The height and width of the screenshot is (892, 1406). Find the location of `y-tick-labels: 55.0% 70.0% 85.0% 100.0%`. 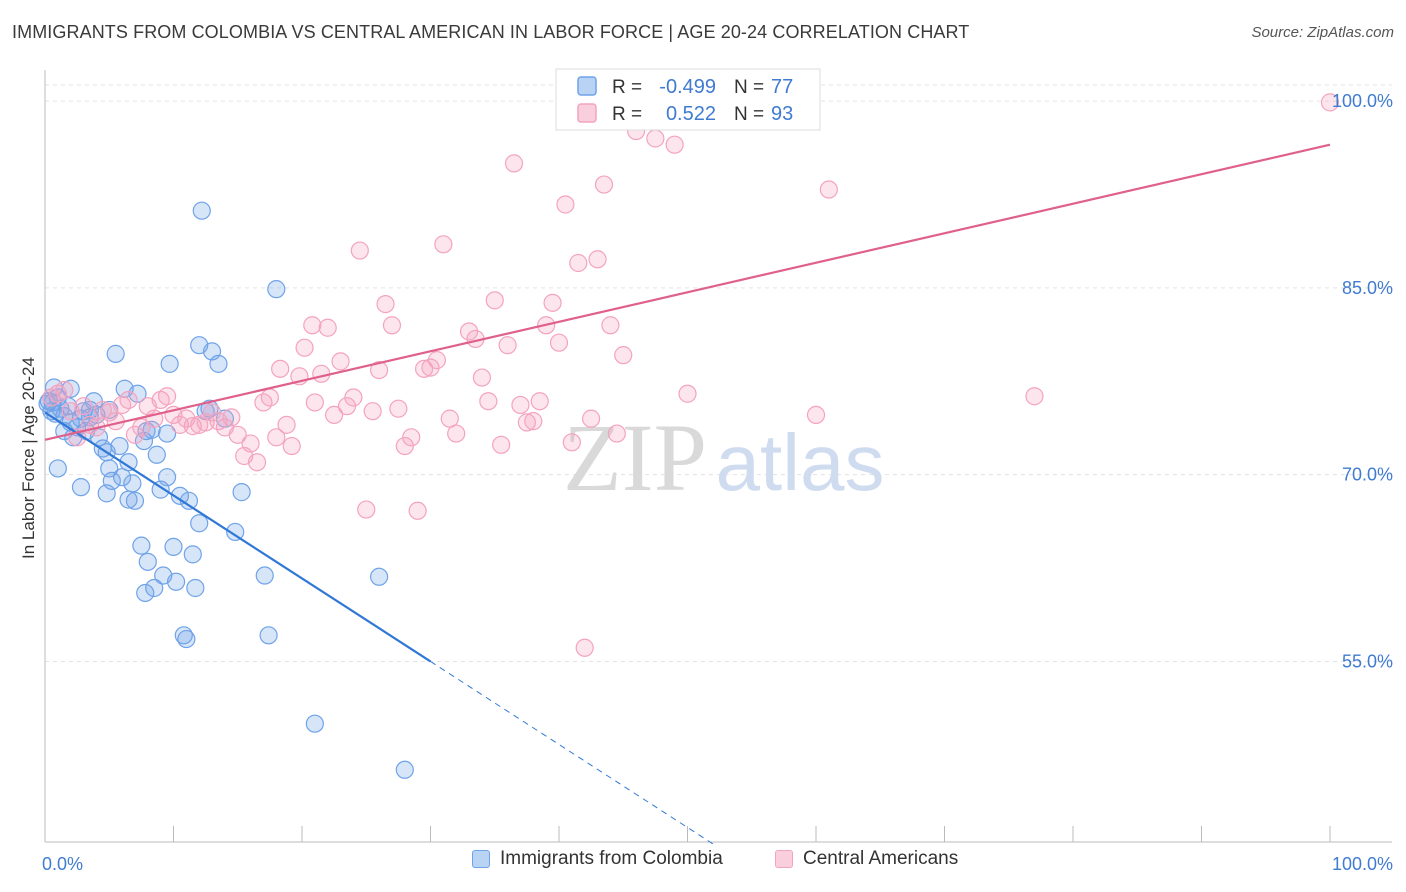

y-tick-labels: 55.0% 70.0% 85.0% 100.0% is located at coordinates (1362, 381).